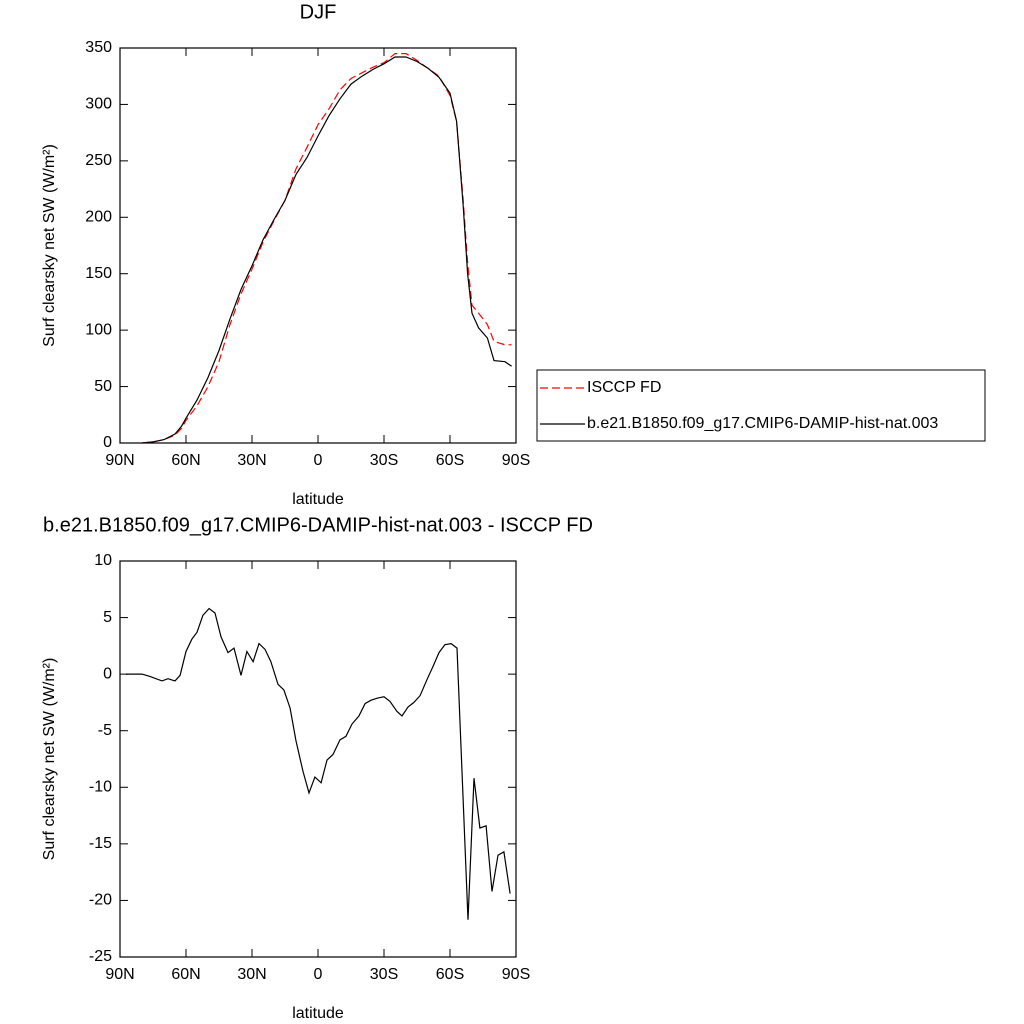  What do you see at coordinates (100, 900) in the screenshot?
I see `y-tick-label: -20` at bounding box center [100, 900].